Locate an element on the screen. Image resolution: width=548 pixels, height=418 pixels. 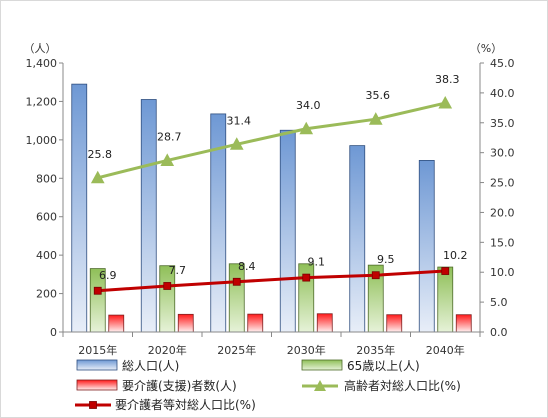
elderly-ratio-data-label: 31.4 is located at coordinates (239, 120).